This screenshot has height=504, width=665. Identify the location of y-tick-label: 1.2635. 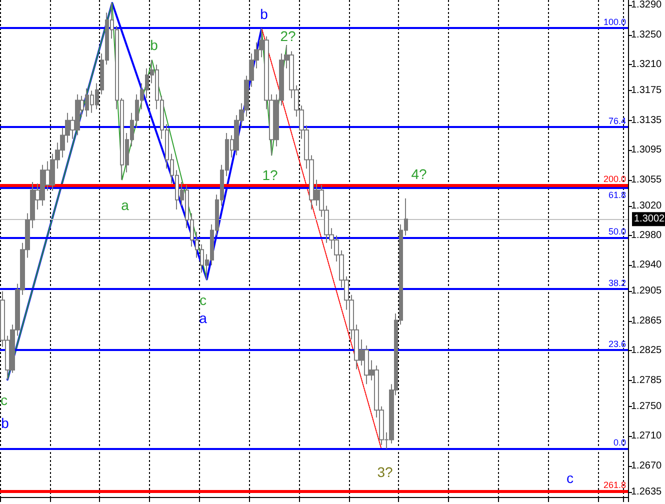
(646, 492).